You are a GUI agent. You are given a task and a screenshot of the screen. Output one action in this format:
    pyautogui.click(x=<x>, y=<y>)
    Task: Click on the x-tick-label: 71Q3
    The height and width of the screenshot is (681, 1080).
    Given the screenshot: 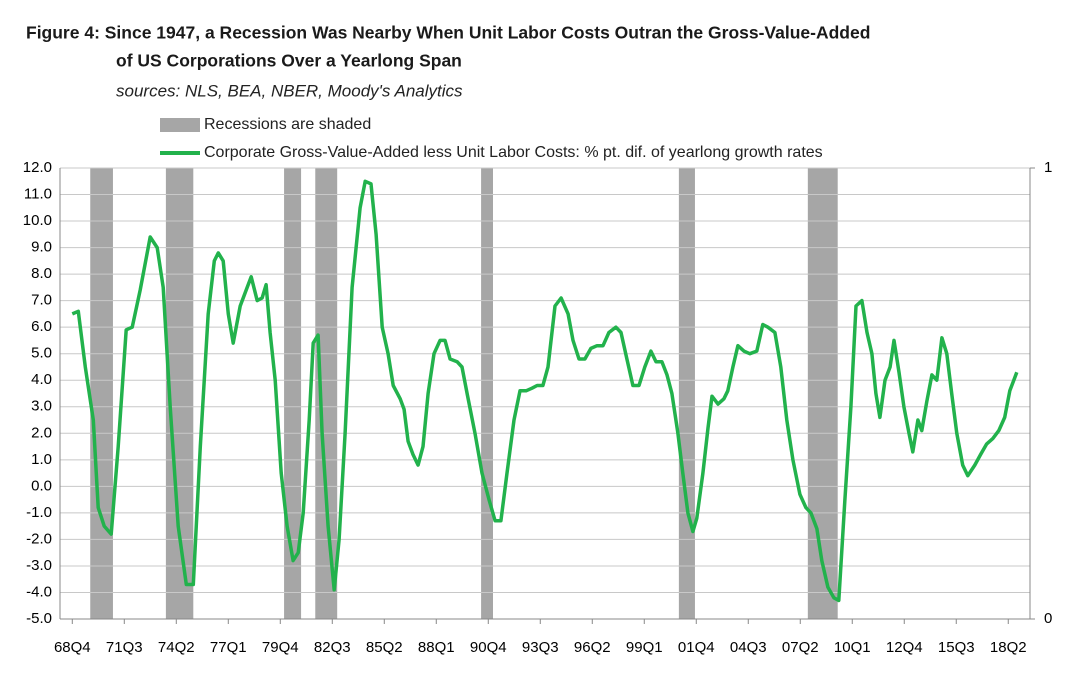 What is the action you would take?
    pyautogui.click(x=124, y=647)
    